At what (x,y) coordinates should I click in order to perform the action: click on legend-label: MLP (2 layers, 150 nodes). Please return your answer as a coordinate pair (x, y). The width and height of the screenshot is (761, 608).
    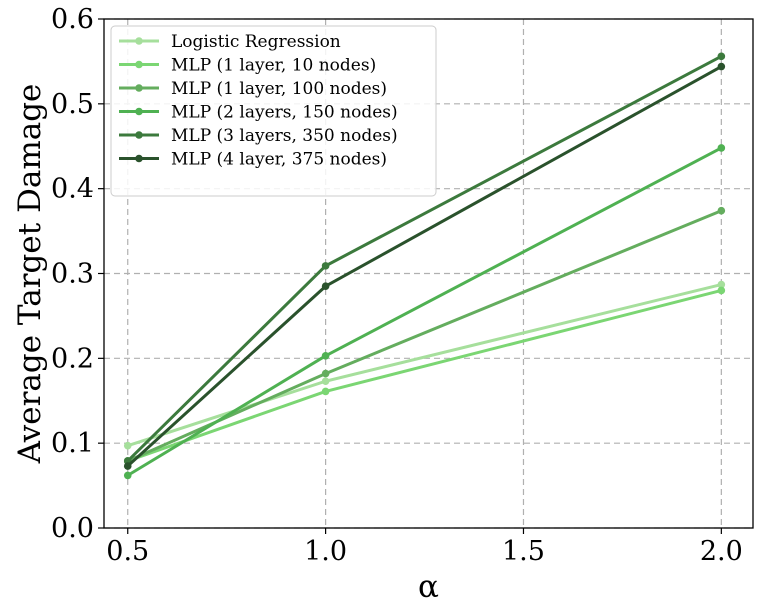
    Looking at the image, I should click on (284, 113).